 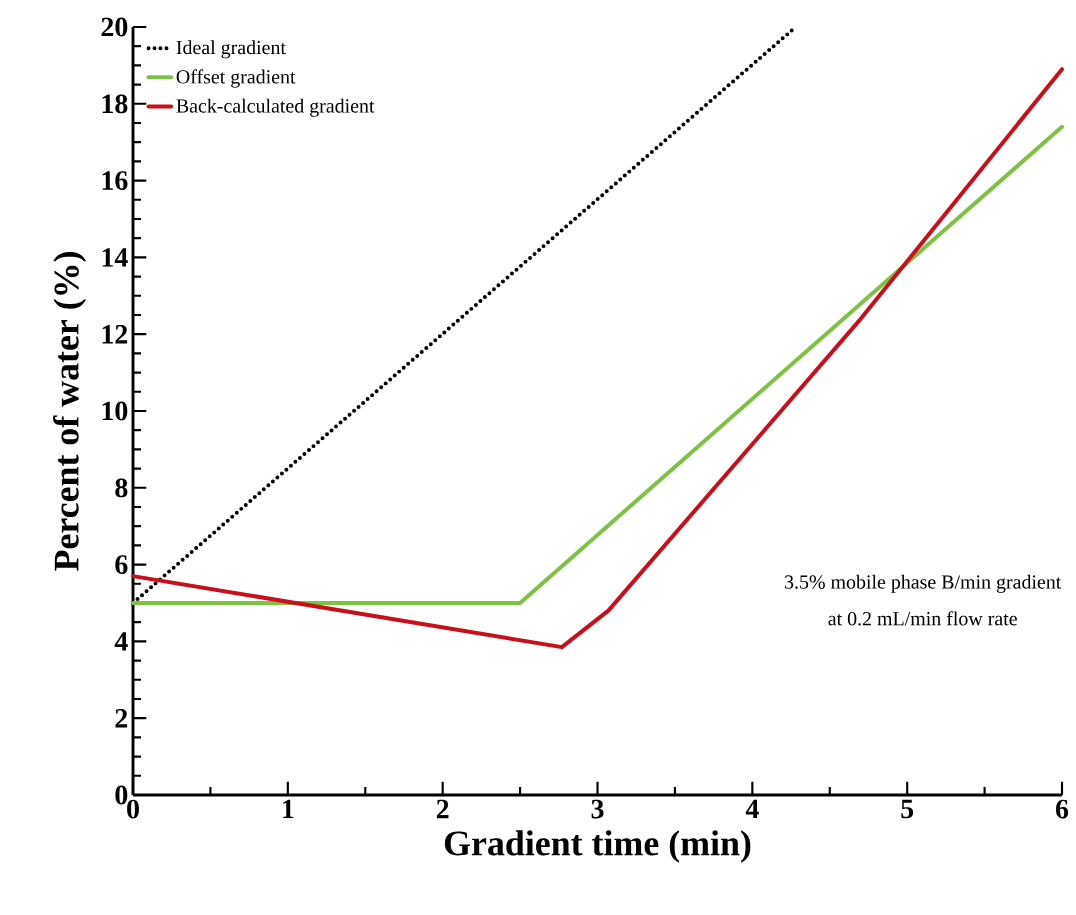 What do you see at coordinates (114, 27) in the screenshot?
I see `y-tick-label: 20` at bounding box center [114, 27].